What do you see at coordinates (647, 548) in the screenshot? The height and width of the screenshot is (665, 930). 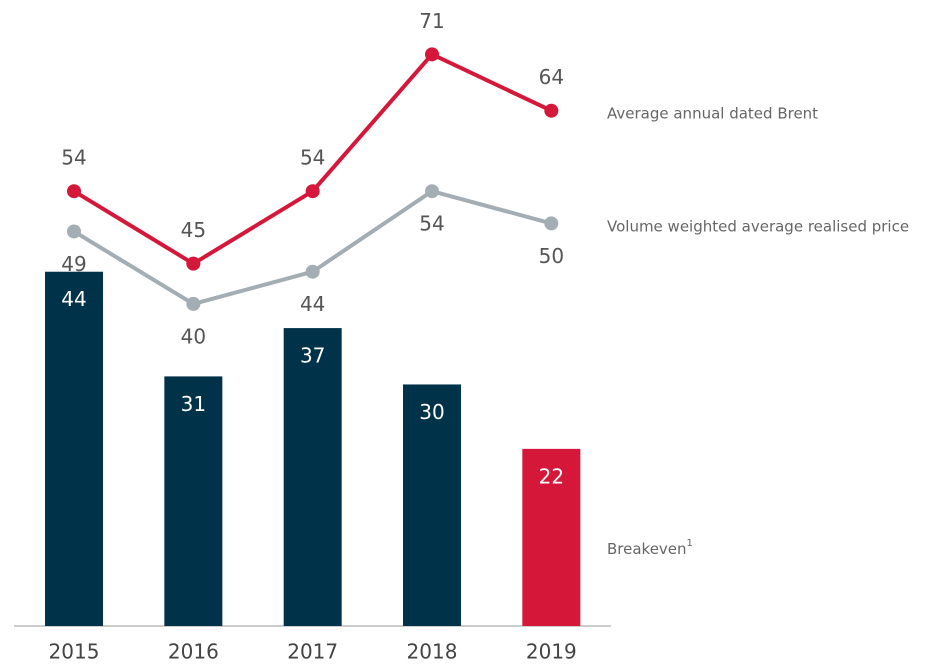 I see `legend-name: Breakeven` at bounding box center [647, 548].